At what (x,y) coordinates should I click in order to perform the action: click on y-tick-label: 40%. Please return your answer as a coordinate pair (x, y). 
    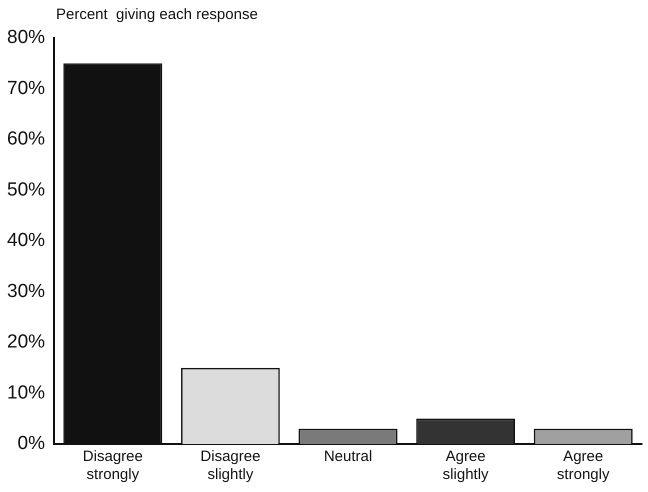
    Looking at the image, I should click on (26, 241).